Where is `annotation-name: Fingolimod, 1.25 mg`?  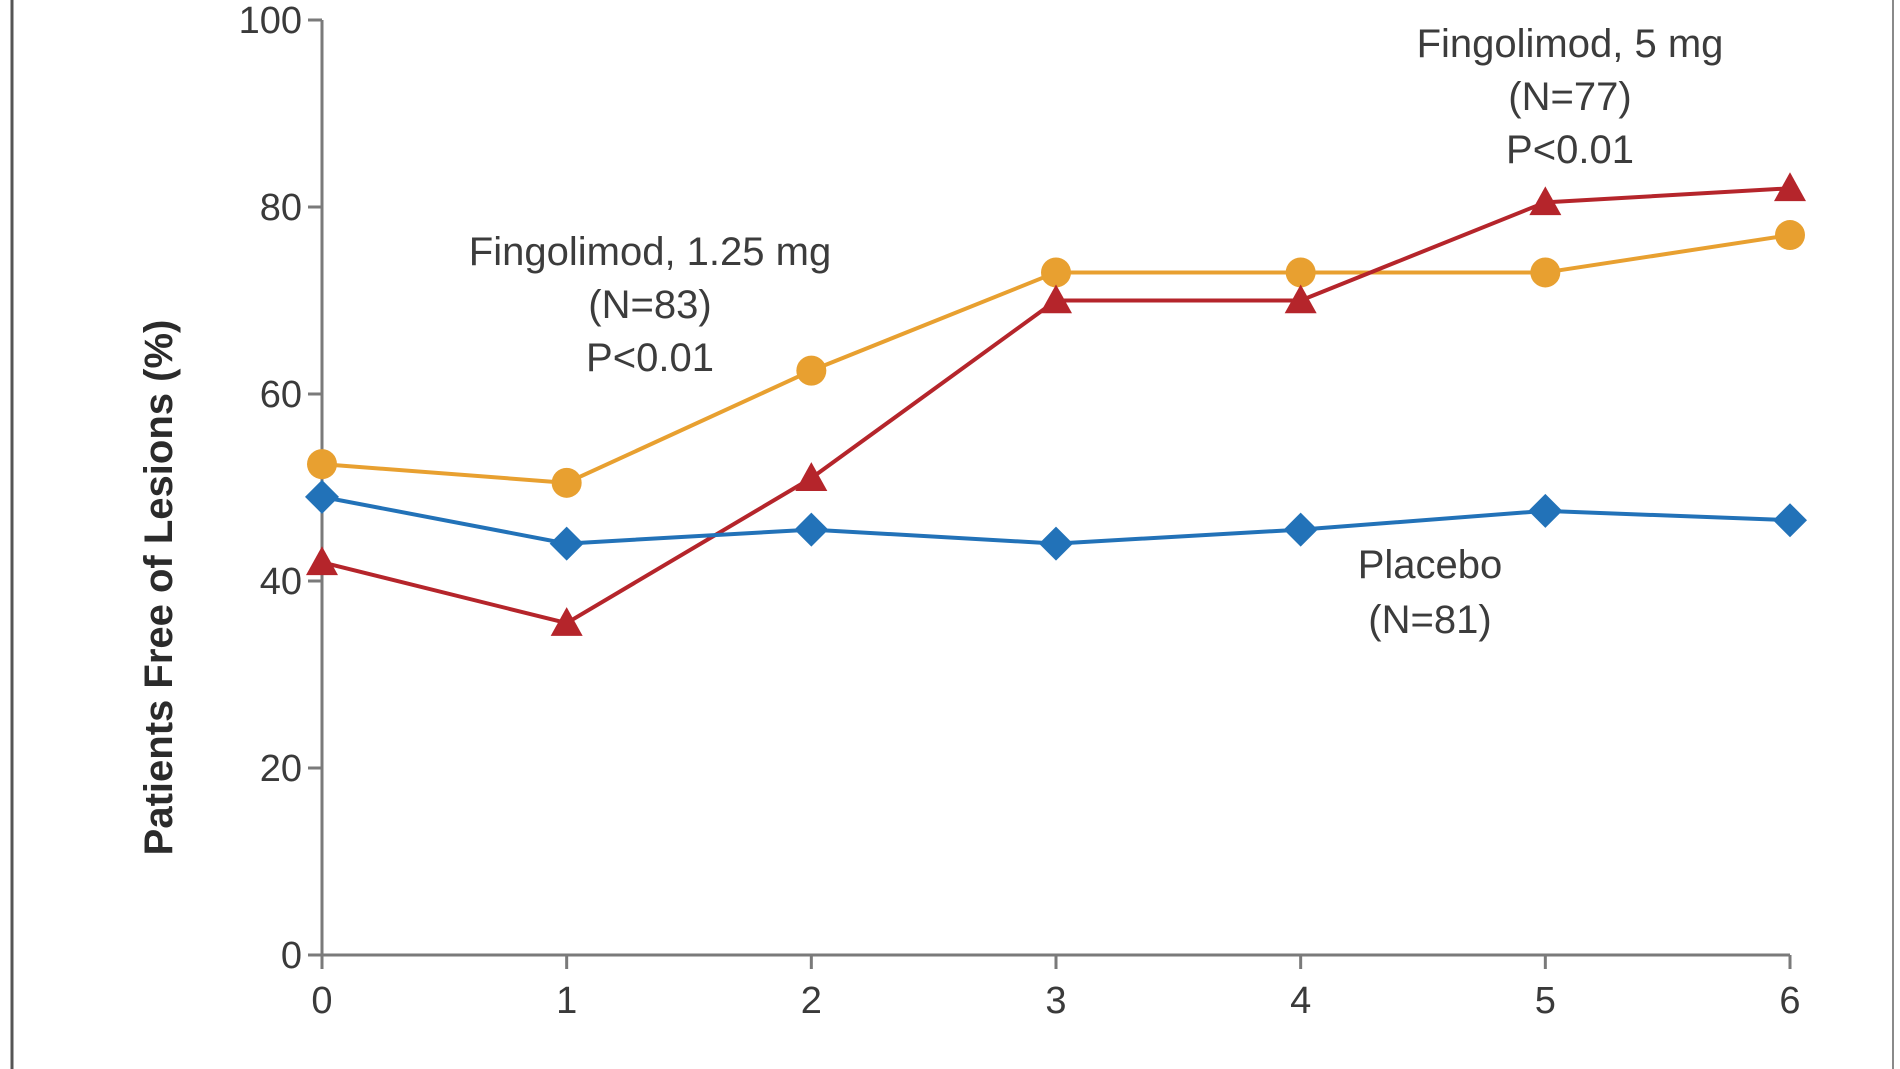 annotation-name: Fingolimod, 1.25 mg is located at coordinates (650, 252).